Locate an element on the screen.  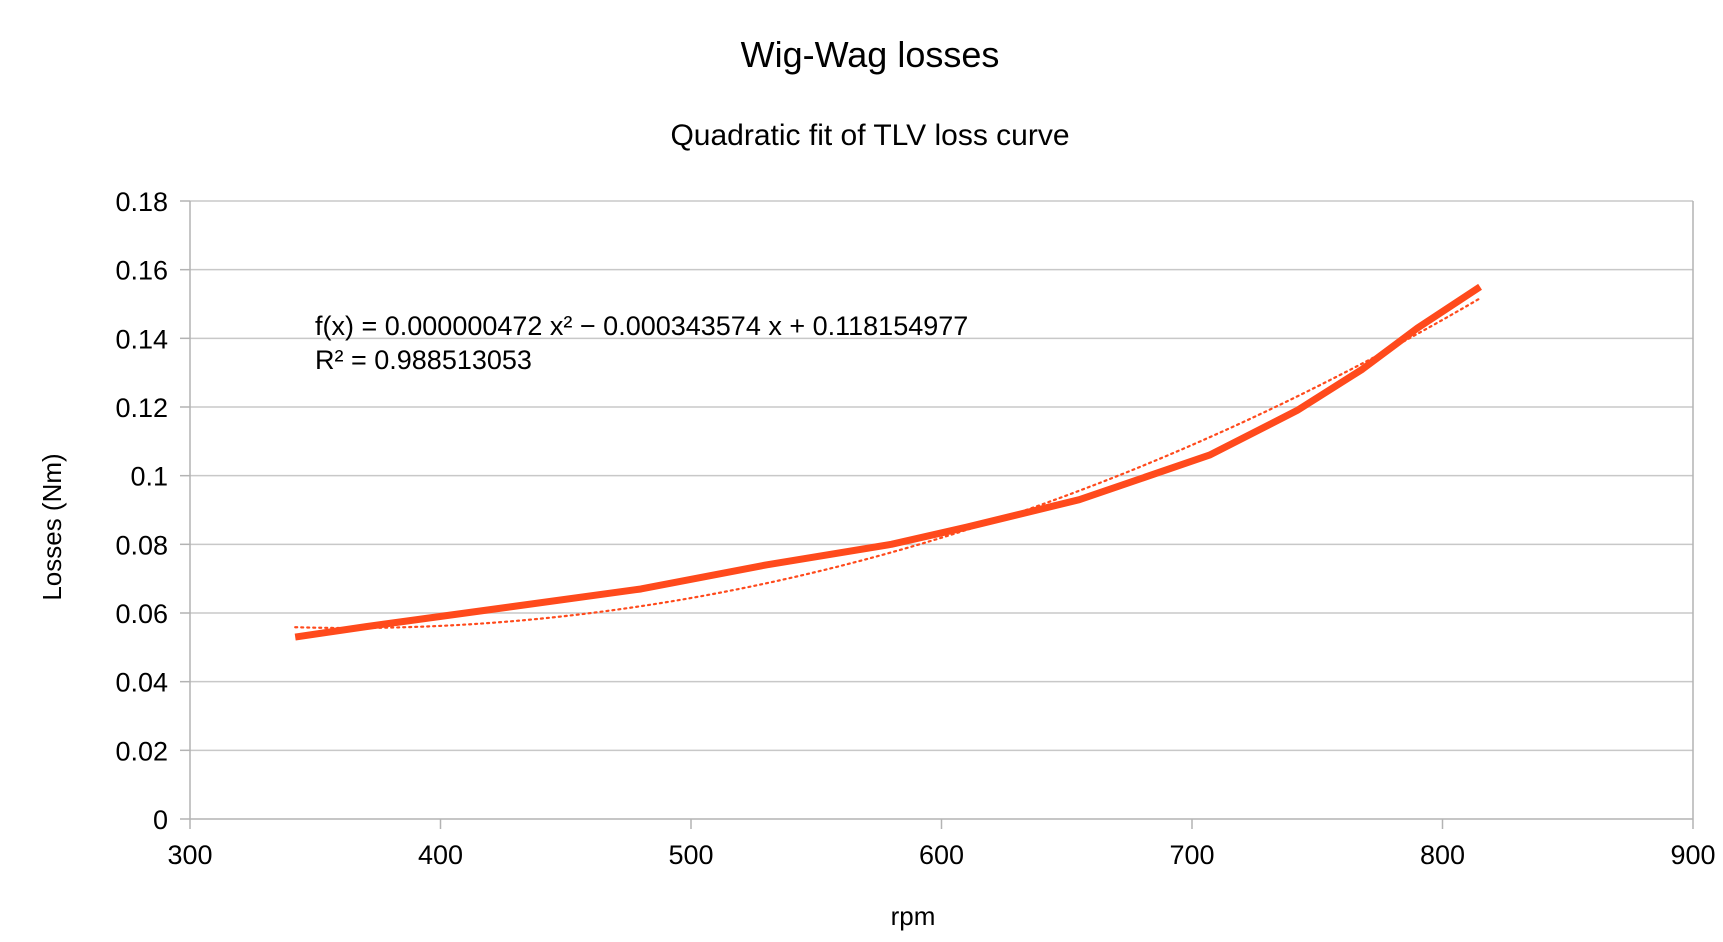
x-axis-label: rpm is located at coordinates (913, 916).